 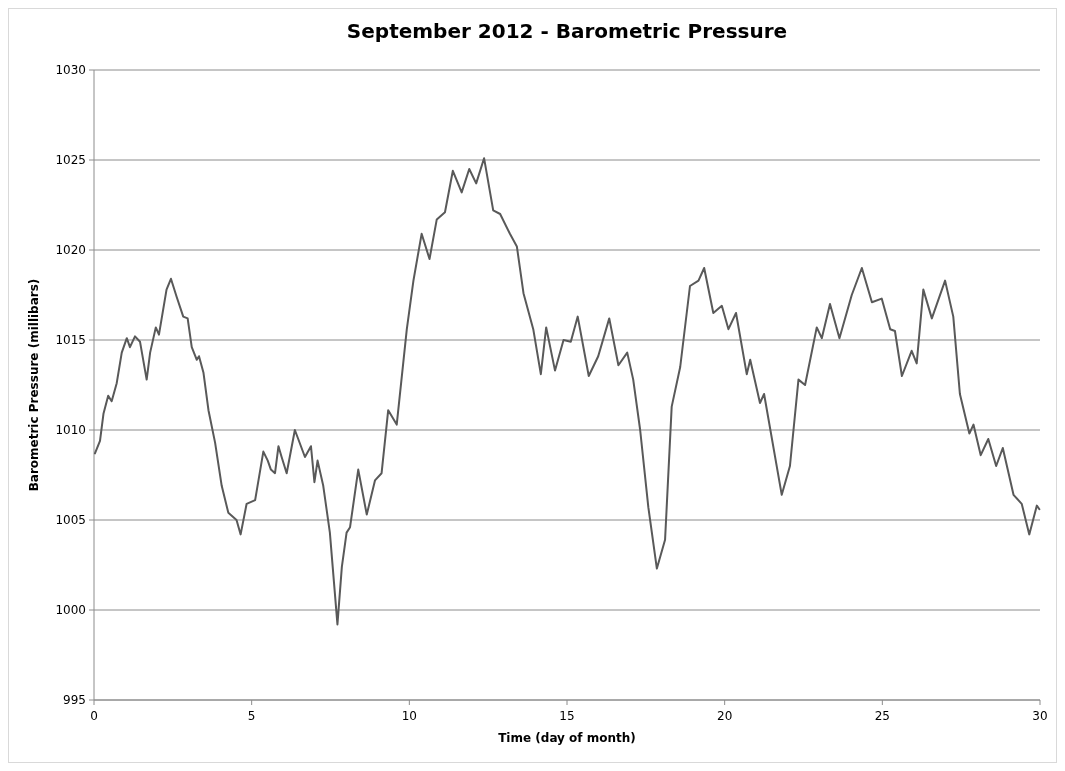 I want to click on y-tick-label: 1000, so click(x=70, y=610).